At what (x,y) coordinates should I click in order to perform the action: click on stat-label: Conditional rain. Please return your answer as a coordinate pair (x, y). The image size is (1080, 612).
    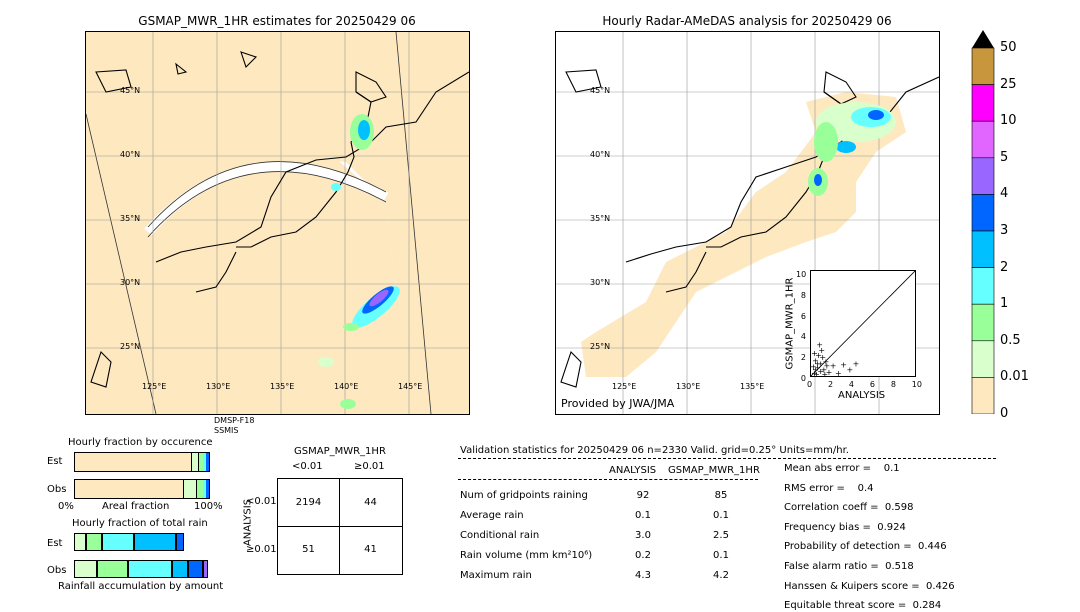
    Looking at the image, I should click on (500, 535).